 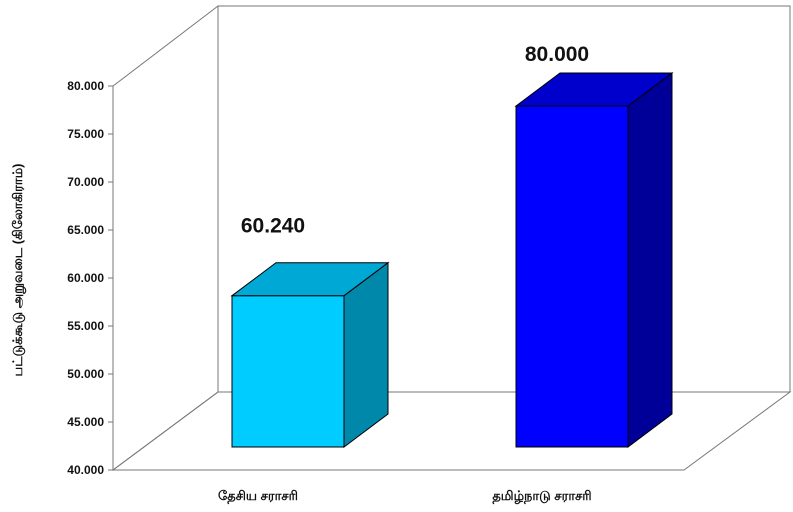 What do you see at coordinates (650, 260) in the screenshot?
I see `bar-side-face` at bounding box center [650, 260].